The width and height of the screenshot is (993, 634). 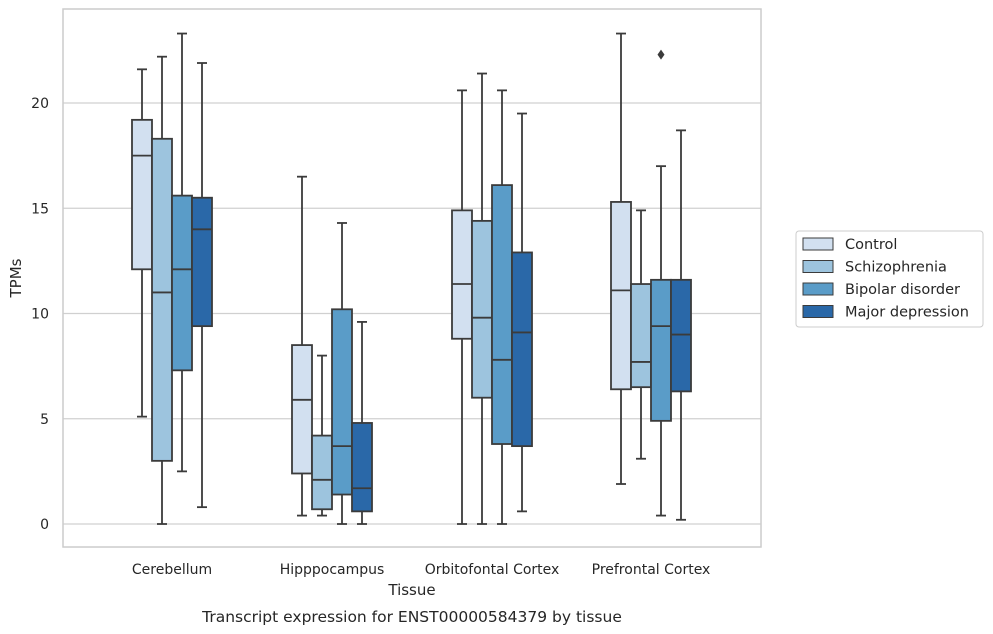 What do you see at coordinates (902, 290) in the screenshot?
I see `legend-label: Bipolar disorder` at bounding box center [902, 290].